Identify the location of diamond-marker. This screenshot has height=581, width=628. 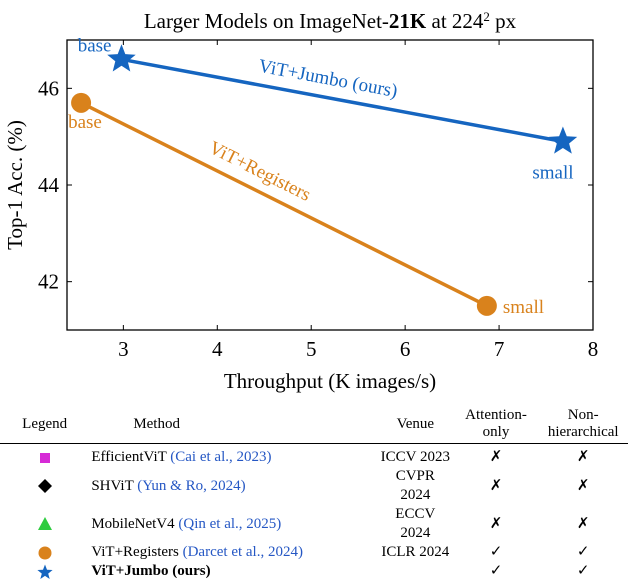
(45, 486).